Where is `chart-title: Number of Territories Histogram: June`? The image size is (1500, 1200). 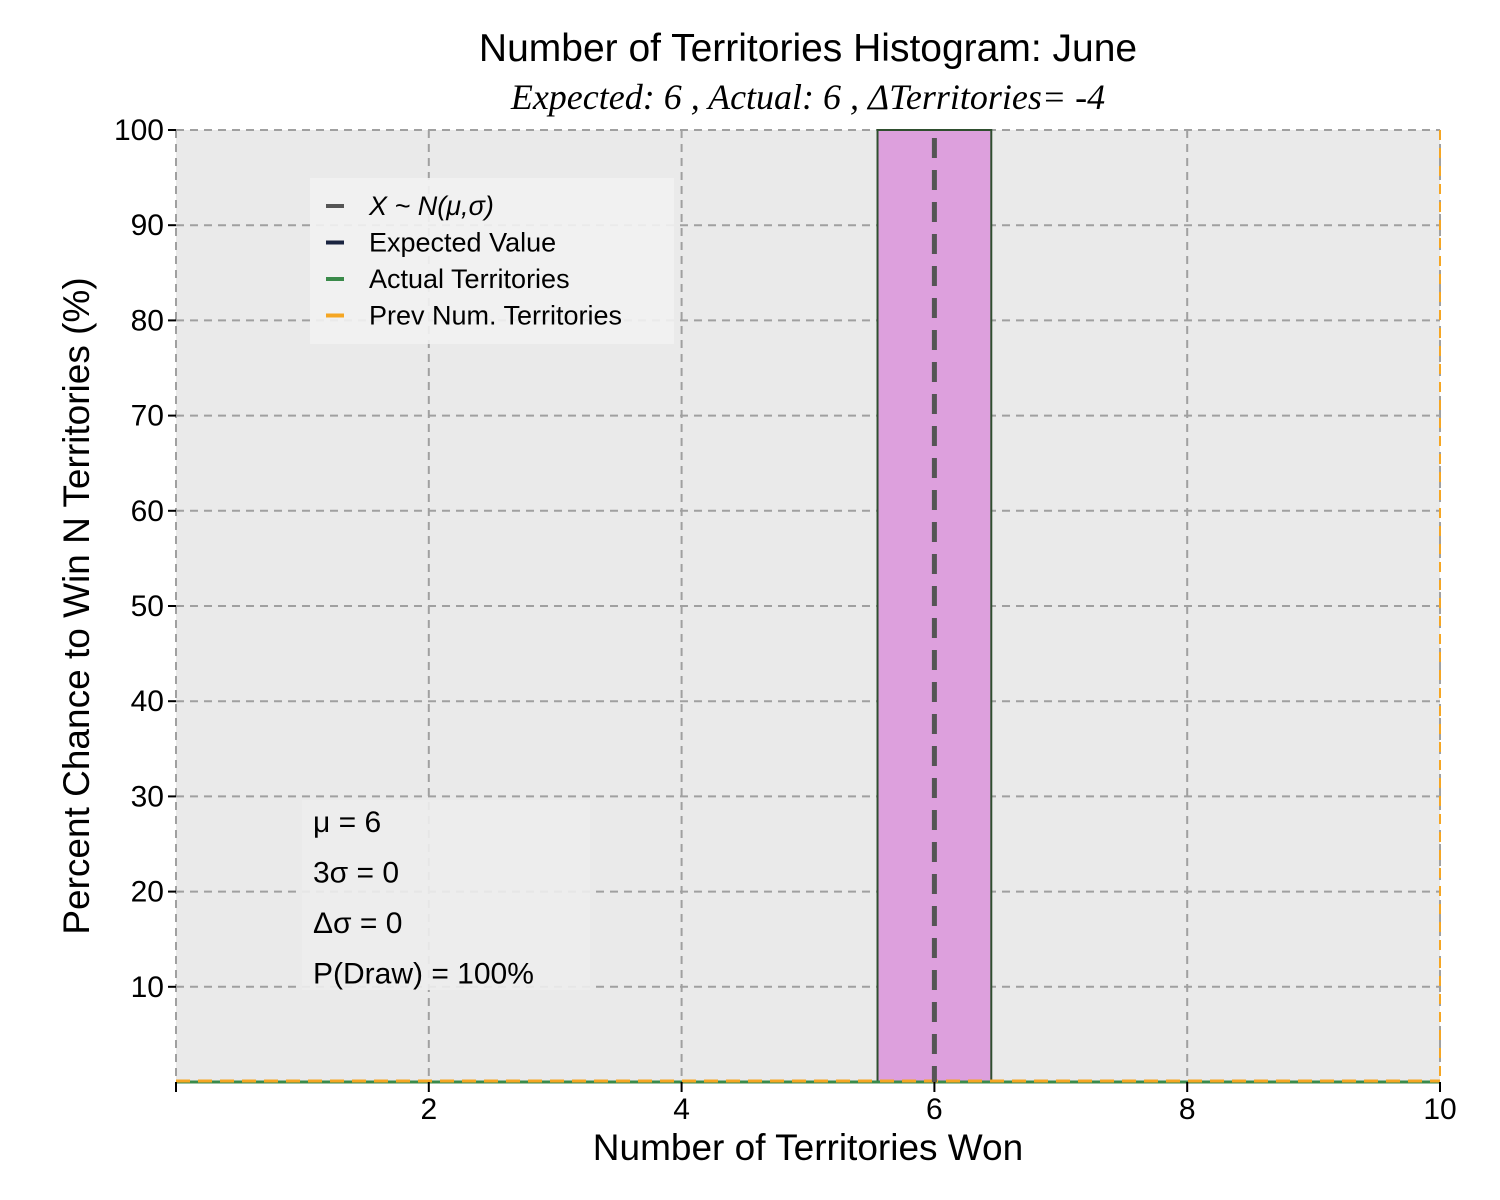 chart-title: Number of Territories Histogram: June is located at coordinates (808, 48).